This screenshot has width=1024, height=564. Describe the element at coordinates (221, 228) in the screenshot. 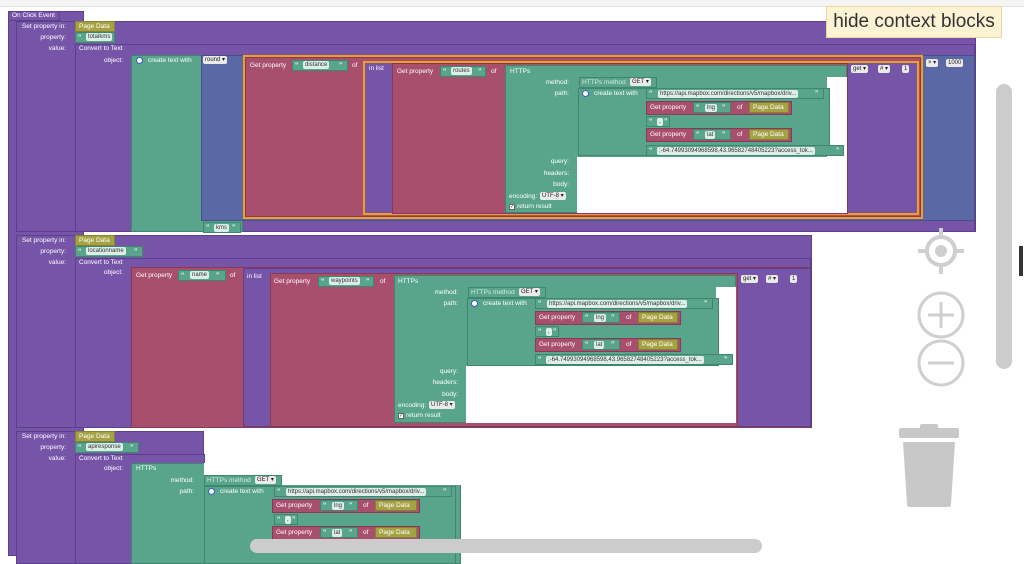

I see `suffix-text-field: kms` at that location.